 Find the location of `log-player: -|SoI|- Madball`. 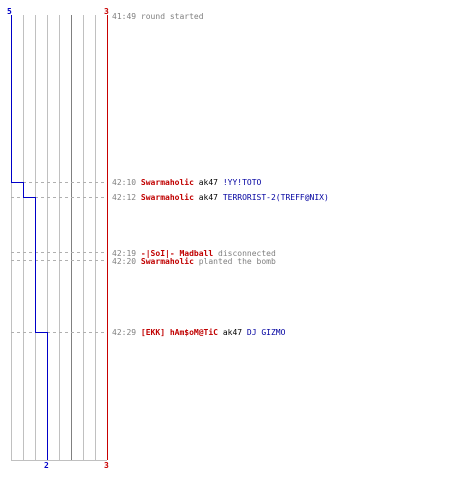

log-player: -|SoI|- Madball is located at coordinates (177, 253).